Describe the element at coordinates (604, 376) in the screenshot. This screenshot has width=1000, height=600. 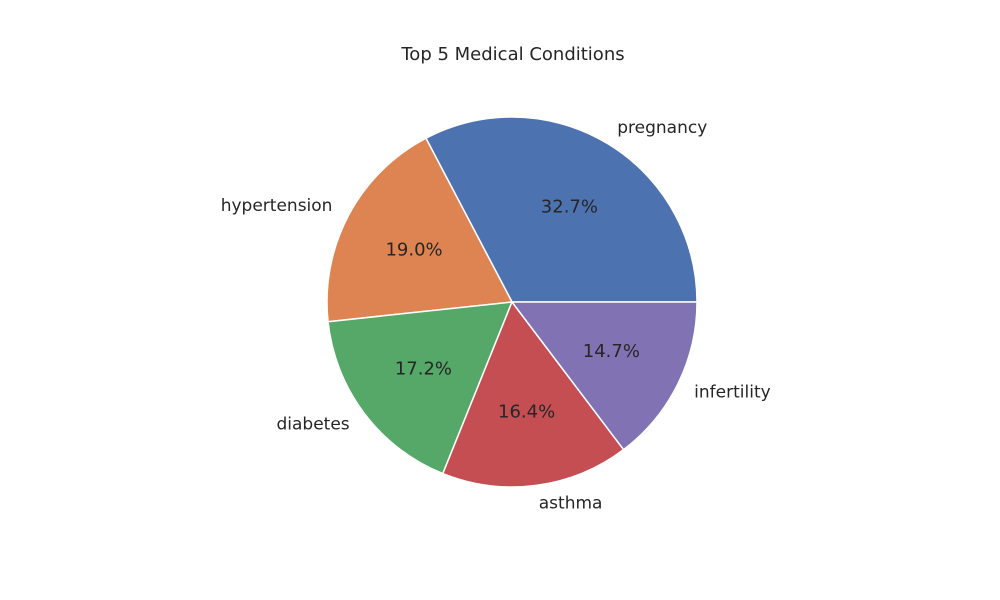
I see `pie-slice-infertility` at that location.